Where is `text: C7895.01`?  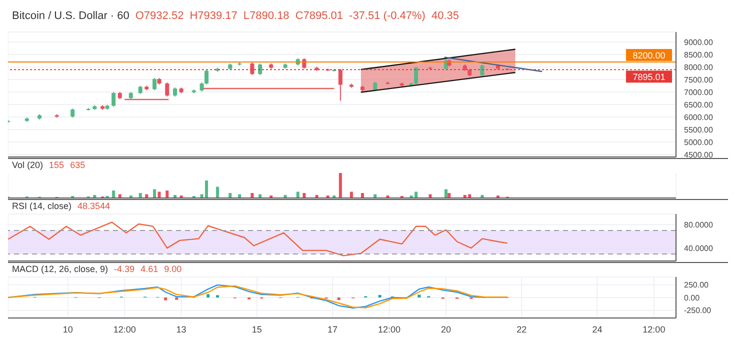 text: C7895.01 is located at coordinates (319, 16).